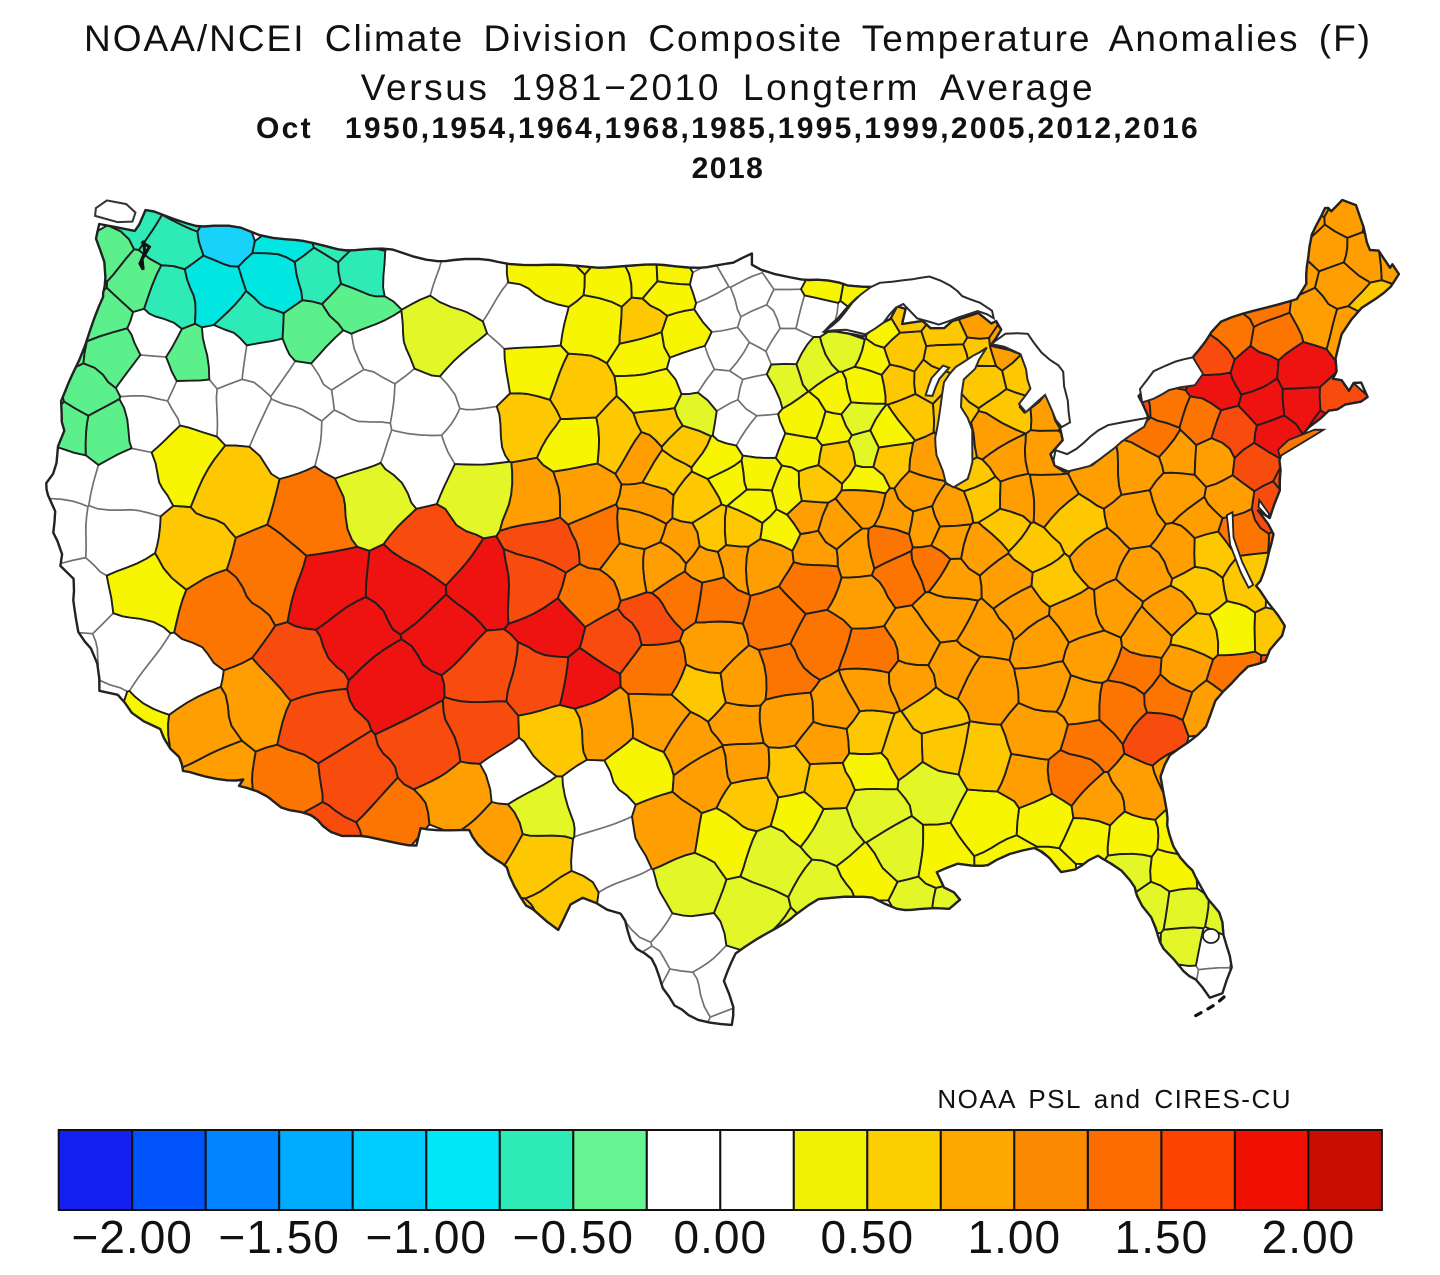  Describe the element at coordinates (131, 1237) in the screenshot. I see `svg-text: −2.00` at that location.